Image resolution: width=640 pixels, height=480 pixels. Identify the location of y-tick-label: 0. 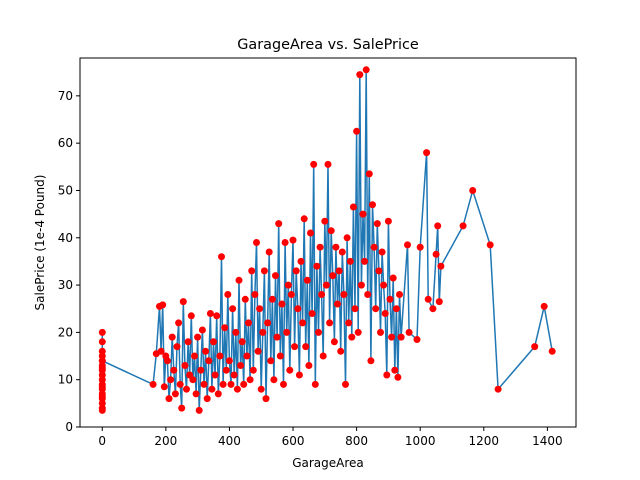
(69, 427).